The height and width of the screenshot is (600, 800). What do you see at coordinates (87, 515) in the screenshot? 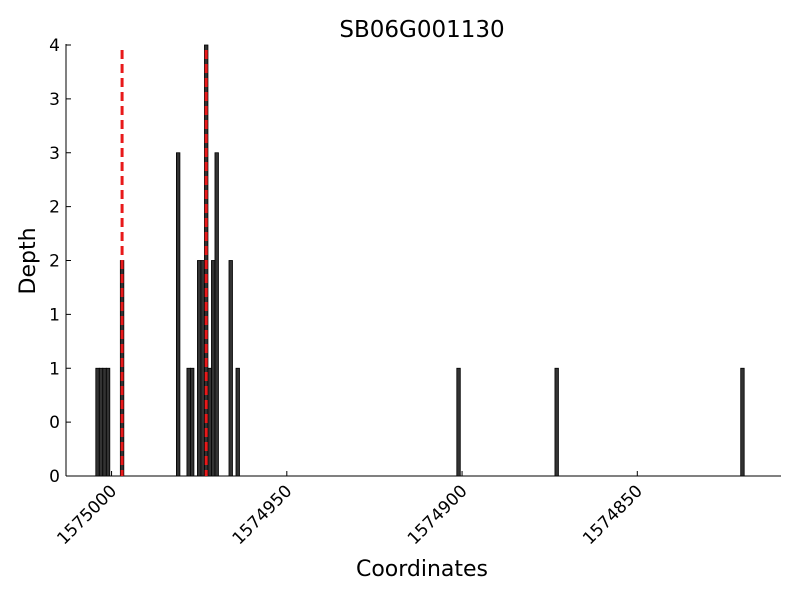
I see `x-tick-label: 1575000` at bounding box center [87, 515].